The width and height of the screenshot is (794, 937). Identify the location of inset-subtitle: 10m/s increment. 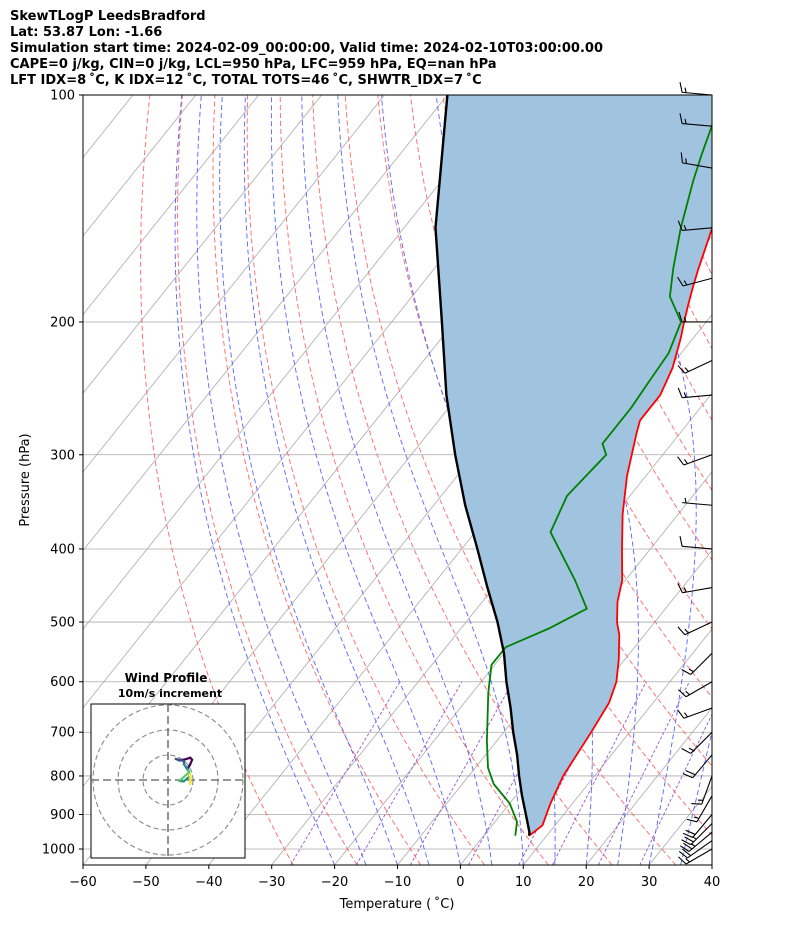
(170, 693).